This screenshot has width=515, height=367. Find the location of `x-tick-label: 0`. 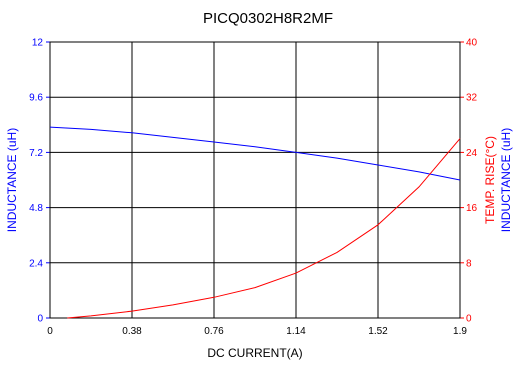

x-tick-label: 0 is located at coordinates (50, 331).